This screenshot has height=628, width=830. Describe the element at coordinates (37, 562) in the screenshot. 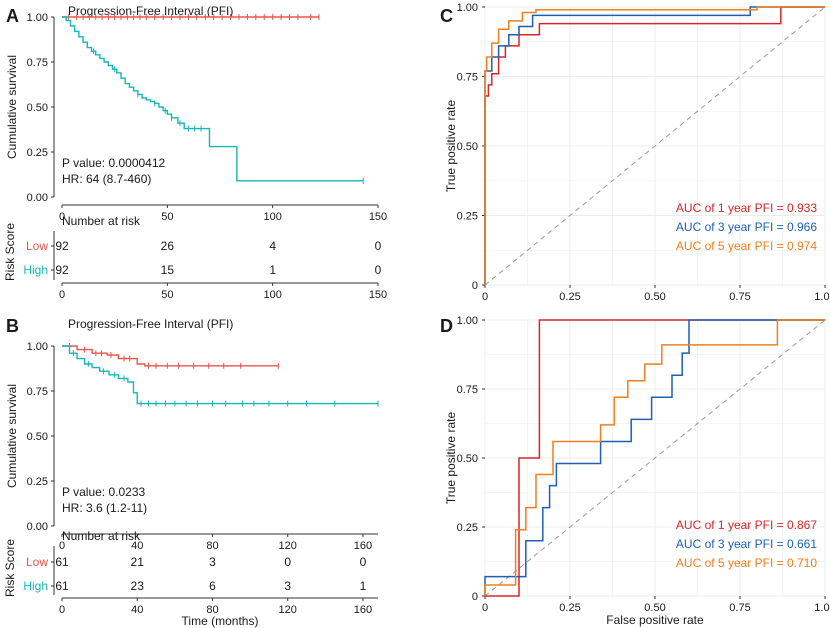

I see `risk-row-label-low: Low` at that location.